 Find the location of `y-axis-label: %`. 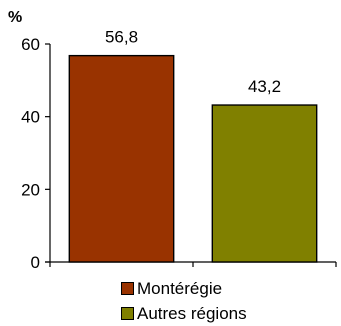

y-axis-label: % is located at coordinates (15, 17).